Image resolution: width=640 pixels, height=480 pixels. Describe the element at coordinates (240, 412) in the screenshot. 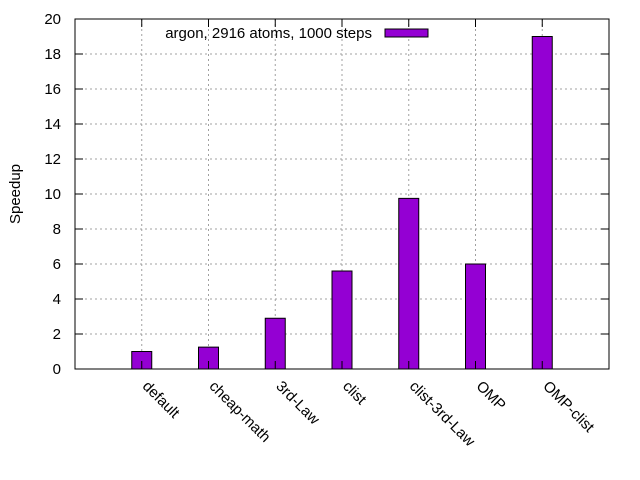

I see `x-tick-label: cheap-math` at that location.